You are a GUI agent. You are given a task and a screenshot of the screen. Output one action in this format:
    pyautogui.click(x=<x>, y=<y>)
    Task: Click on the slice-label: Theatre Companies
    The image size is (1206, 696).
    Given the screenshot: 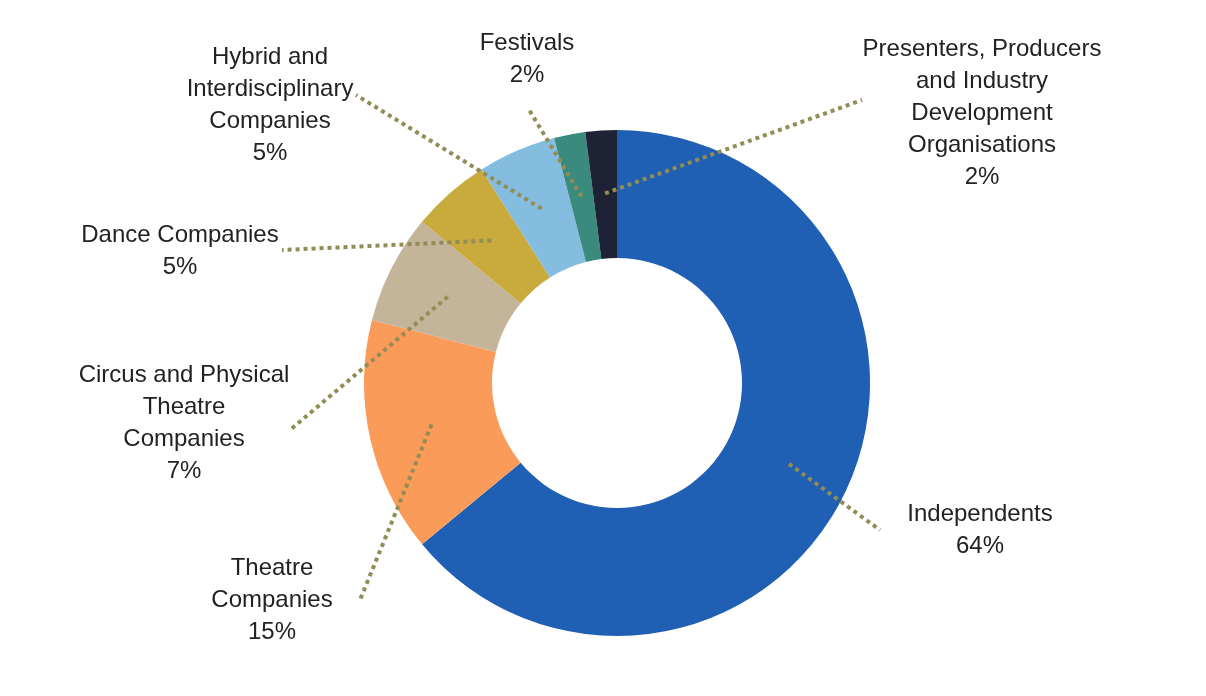 What is the action you would take?
    pyautogui.click(x=272, y=582)
    